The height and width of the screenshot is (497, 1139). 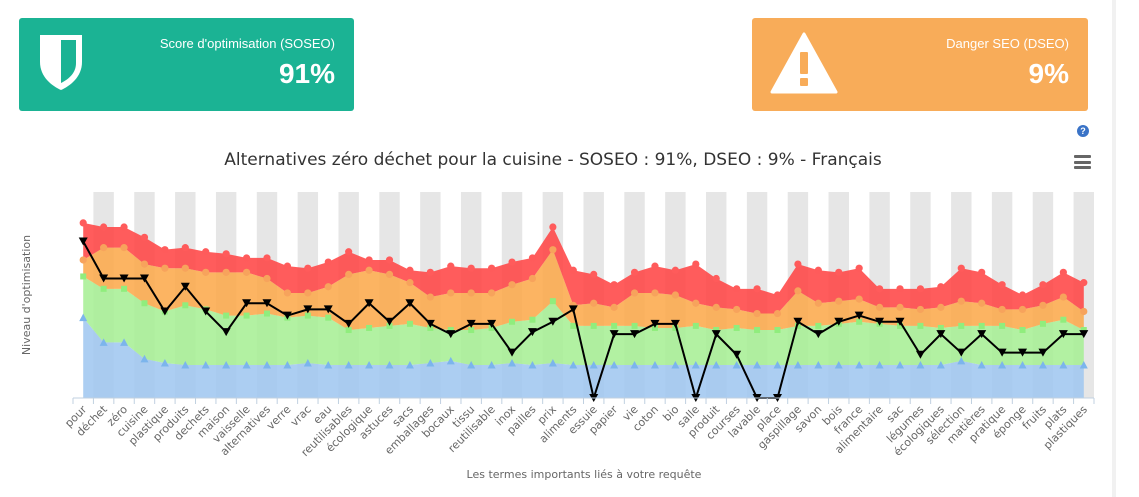 What do you see at coordinates (306, 73) in the screenshot?
I see `soseo-value: 91%` at bounding box center [306, 73].